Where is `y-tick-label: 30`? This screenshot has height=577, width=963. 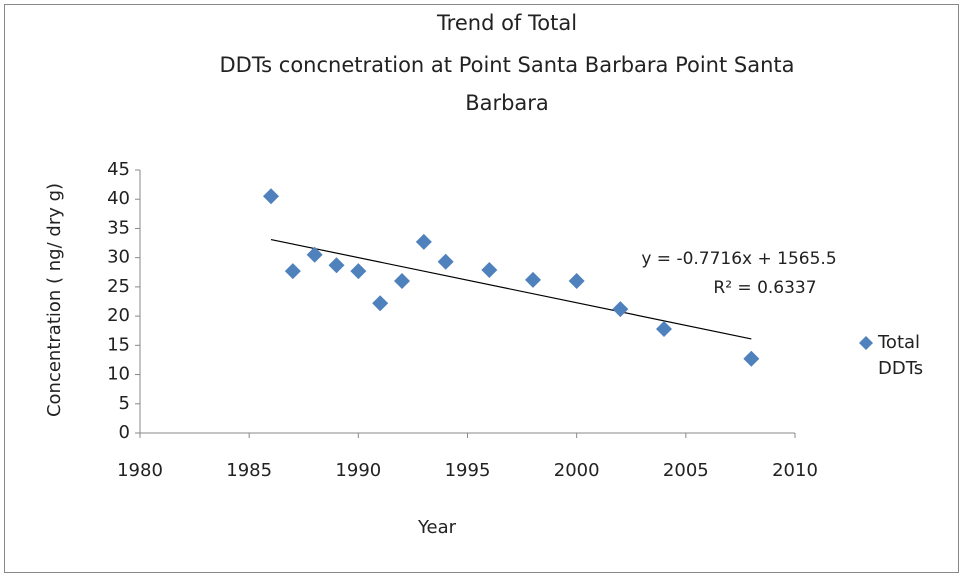
y-tick-label: 30 is located at coordinates (118, 257).